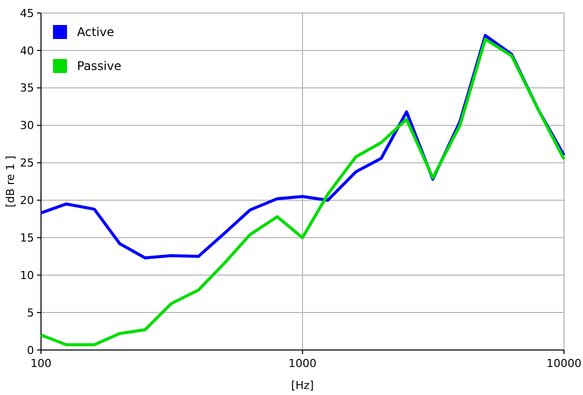 The height and width of the screenshot is (395, 583). Describe the element at coordinates (302, 363) in the screenshot. I see `x-tick-label: 1000` at that location.